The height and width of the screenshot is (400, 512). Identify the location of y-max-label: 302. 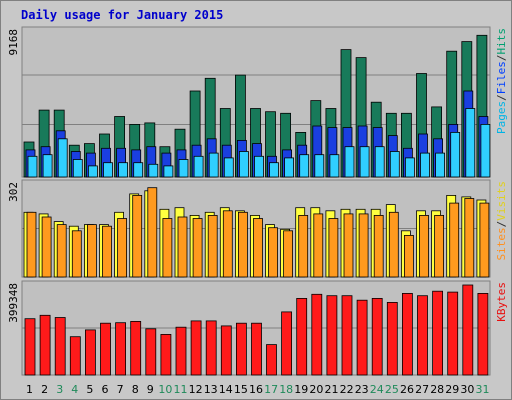
(13, 192).